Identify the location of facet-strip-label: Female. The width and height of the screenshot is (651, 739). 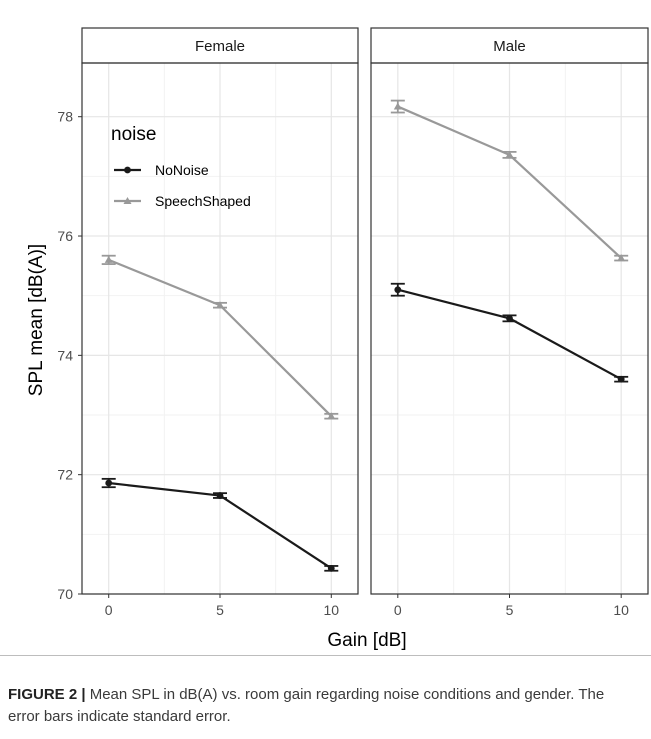
(220, 46).